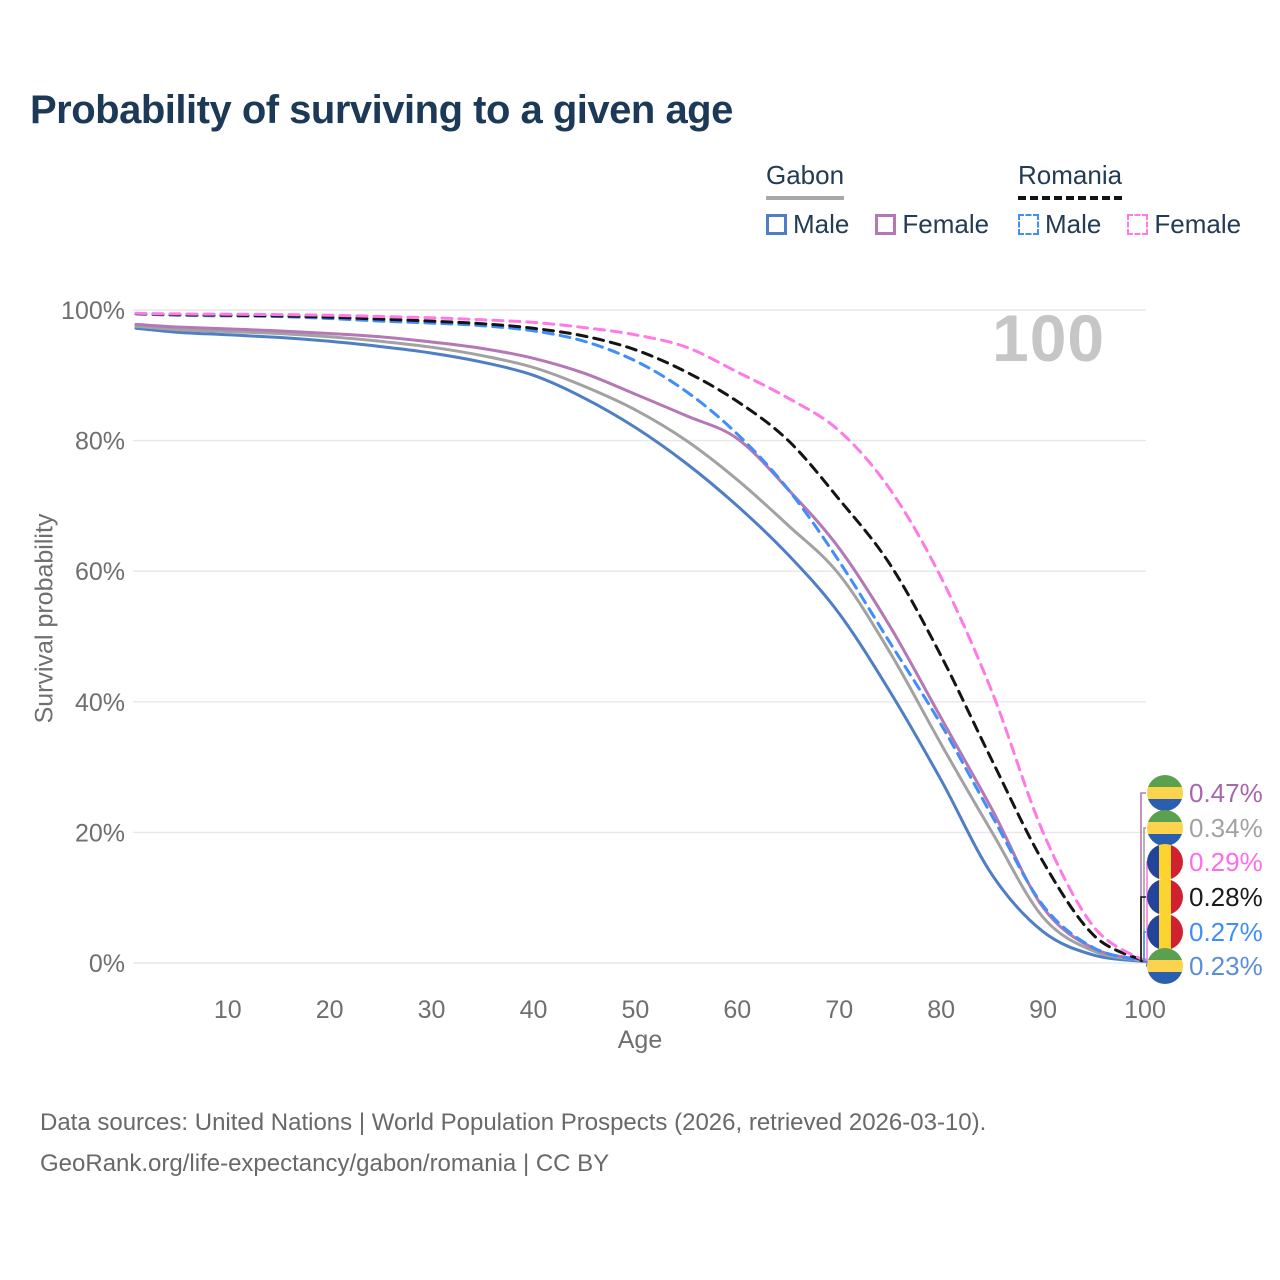 This screenshot has width=1280, height=1280. What do you see at coordinates (432, 1010) in the screenshot?
I see `x-tick-label: 30` at bounding box center [432, 1010].